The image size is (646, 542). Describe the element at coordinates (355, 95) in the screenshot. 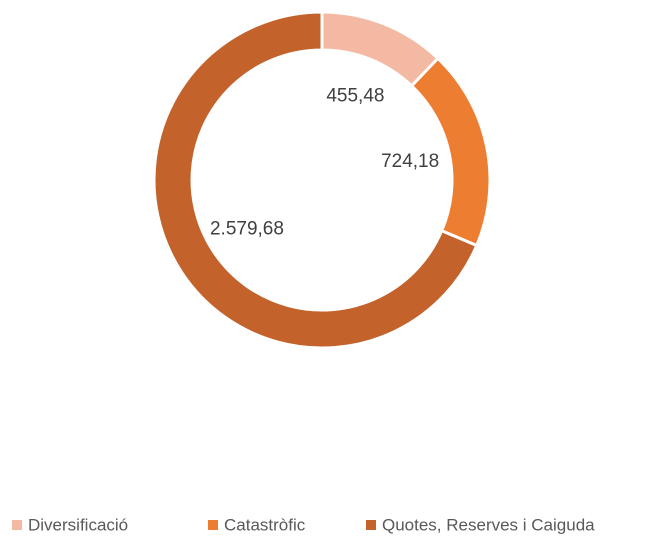

I see `data-label: 455,48` at that location.